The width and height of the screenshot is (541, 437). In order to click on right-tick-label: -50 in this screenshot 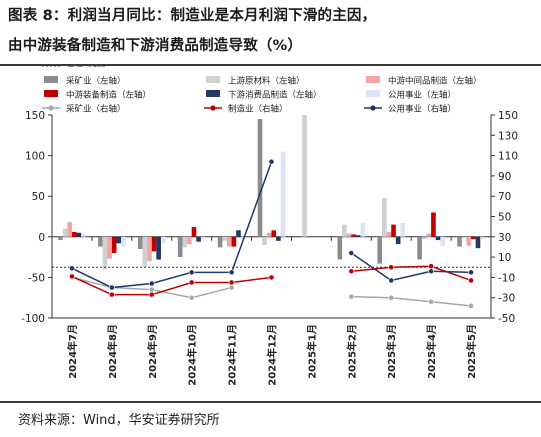, I will do `click(506, 319)`.